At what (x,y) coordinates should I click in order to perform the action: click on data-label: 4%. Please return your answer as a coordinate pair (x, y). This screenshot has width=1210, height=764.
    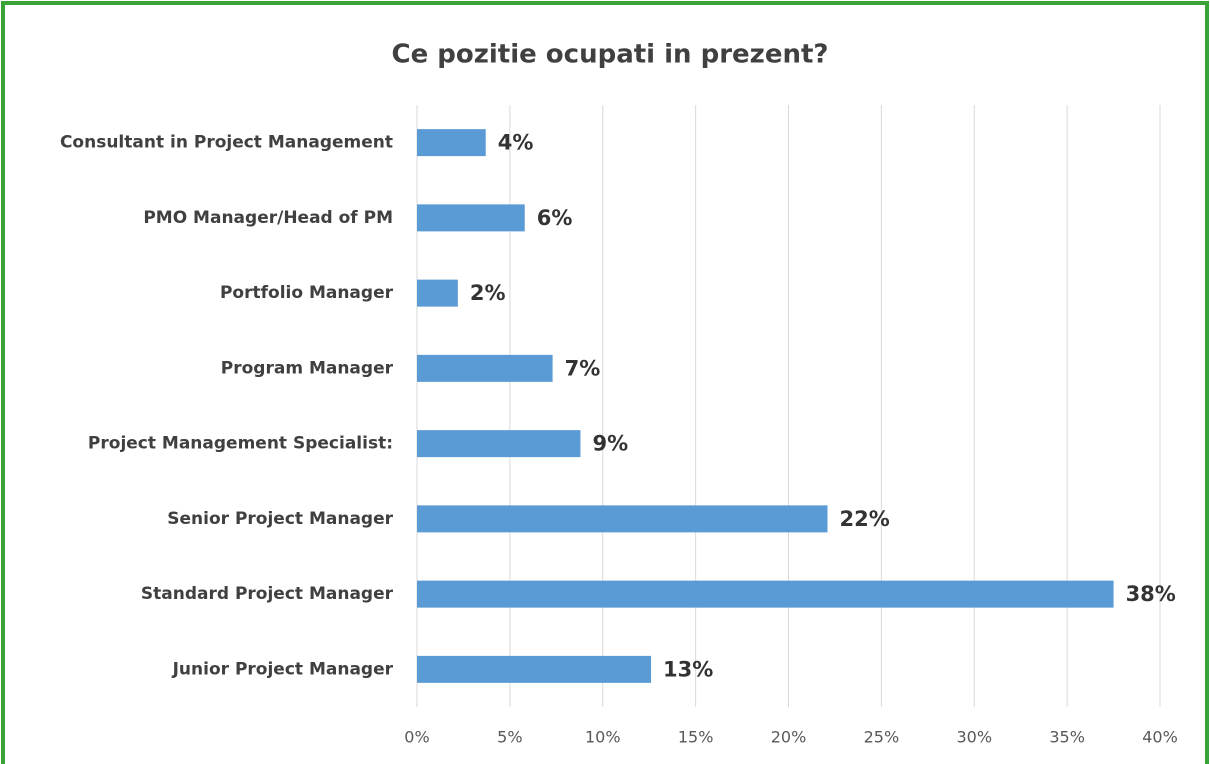
    Looking at the image, I should click on (516, 143).